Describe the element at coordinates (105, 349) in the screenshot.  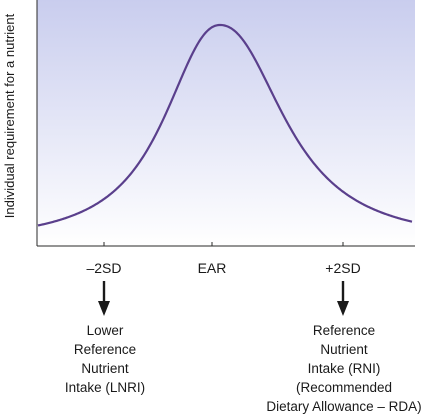
I see `lnri-caption-line: Reference` at that location.